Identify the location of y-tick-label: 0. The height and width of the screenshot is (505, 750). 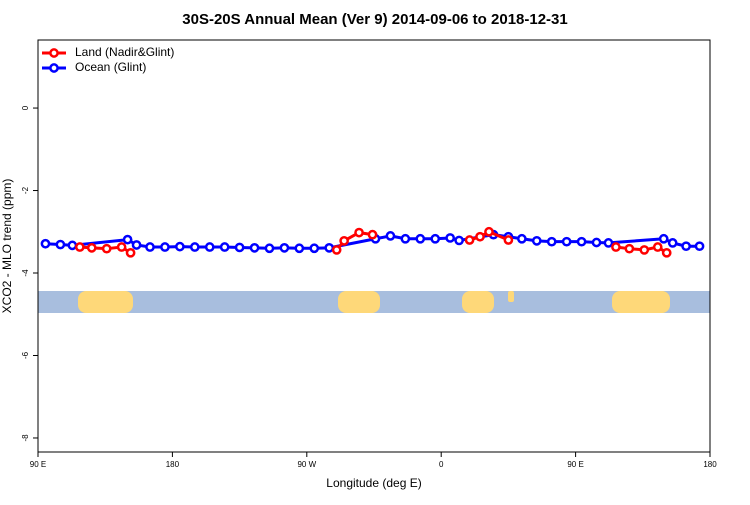
(25, 107).